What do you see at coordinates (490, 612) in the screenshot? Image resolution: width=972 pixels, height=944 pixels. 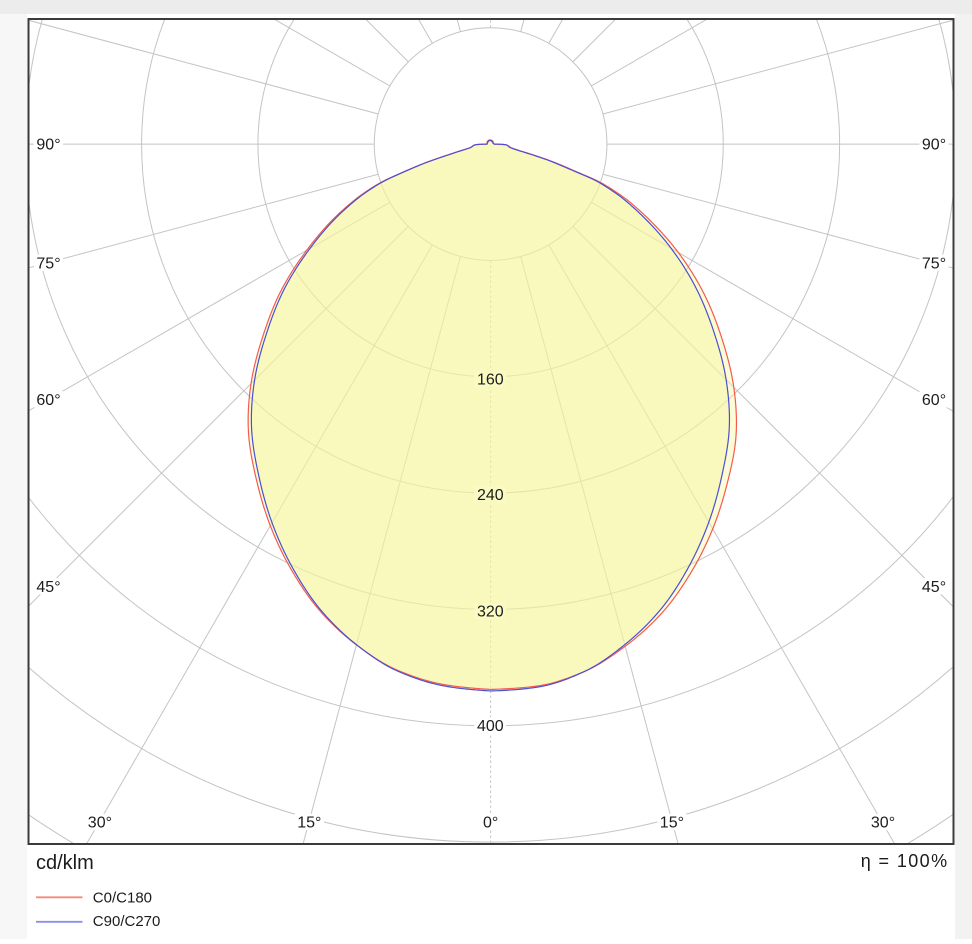 I see `svg-text: 320` at bounding box center [490, 612].